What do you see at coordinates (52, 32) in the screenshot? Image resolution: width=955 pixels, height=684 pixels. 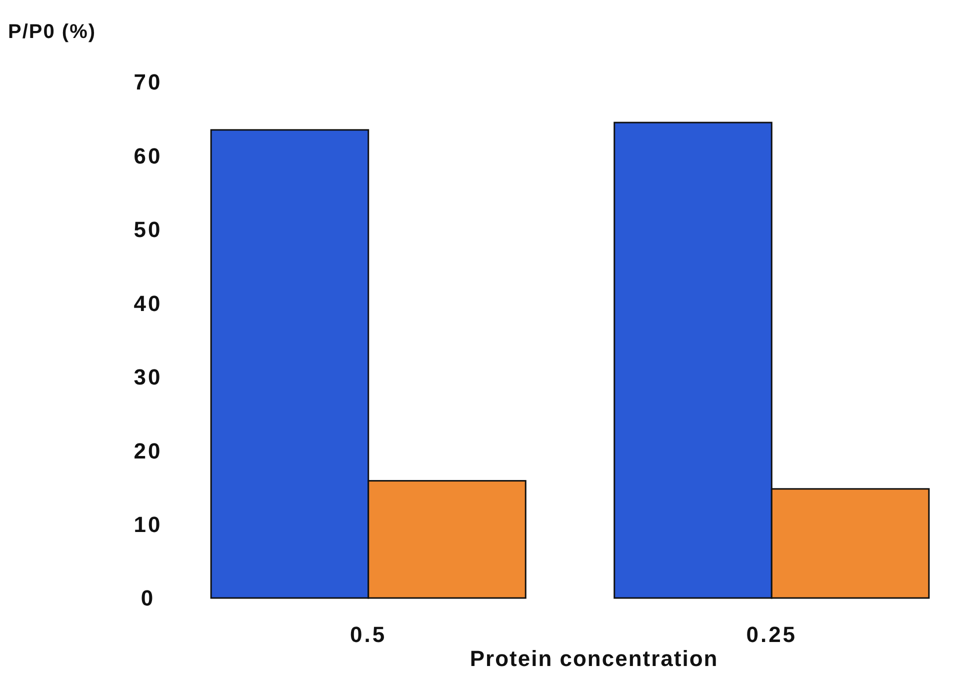 I see `y-axis-title: P/P0 (%)` at bounding box center [52, 32].